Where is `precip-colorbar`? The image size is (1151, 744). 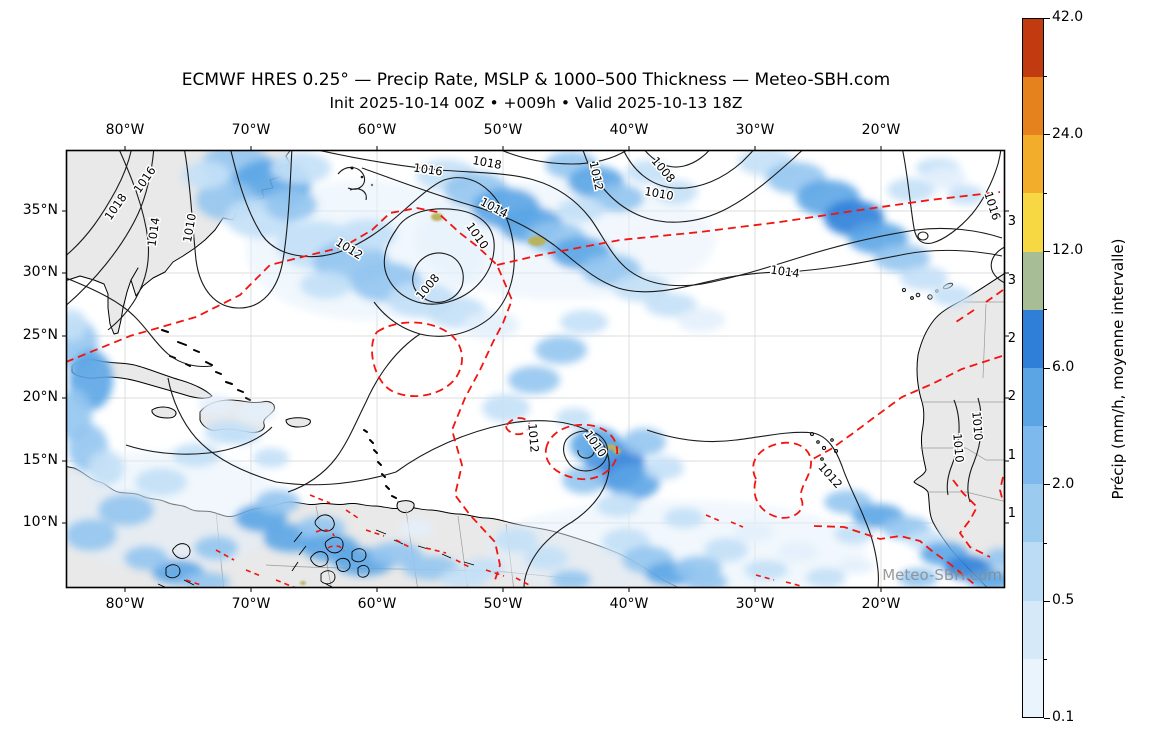
precip-colorbar is located at coordinates (1033, 368).